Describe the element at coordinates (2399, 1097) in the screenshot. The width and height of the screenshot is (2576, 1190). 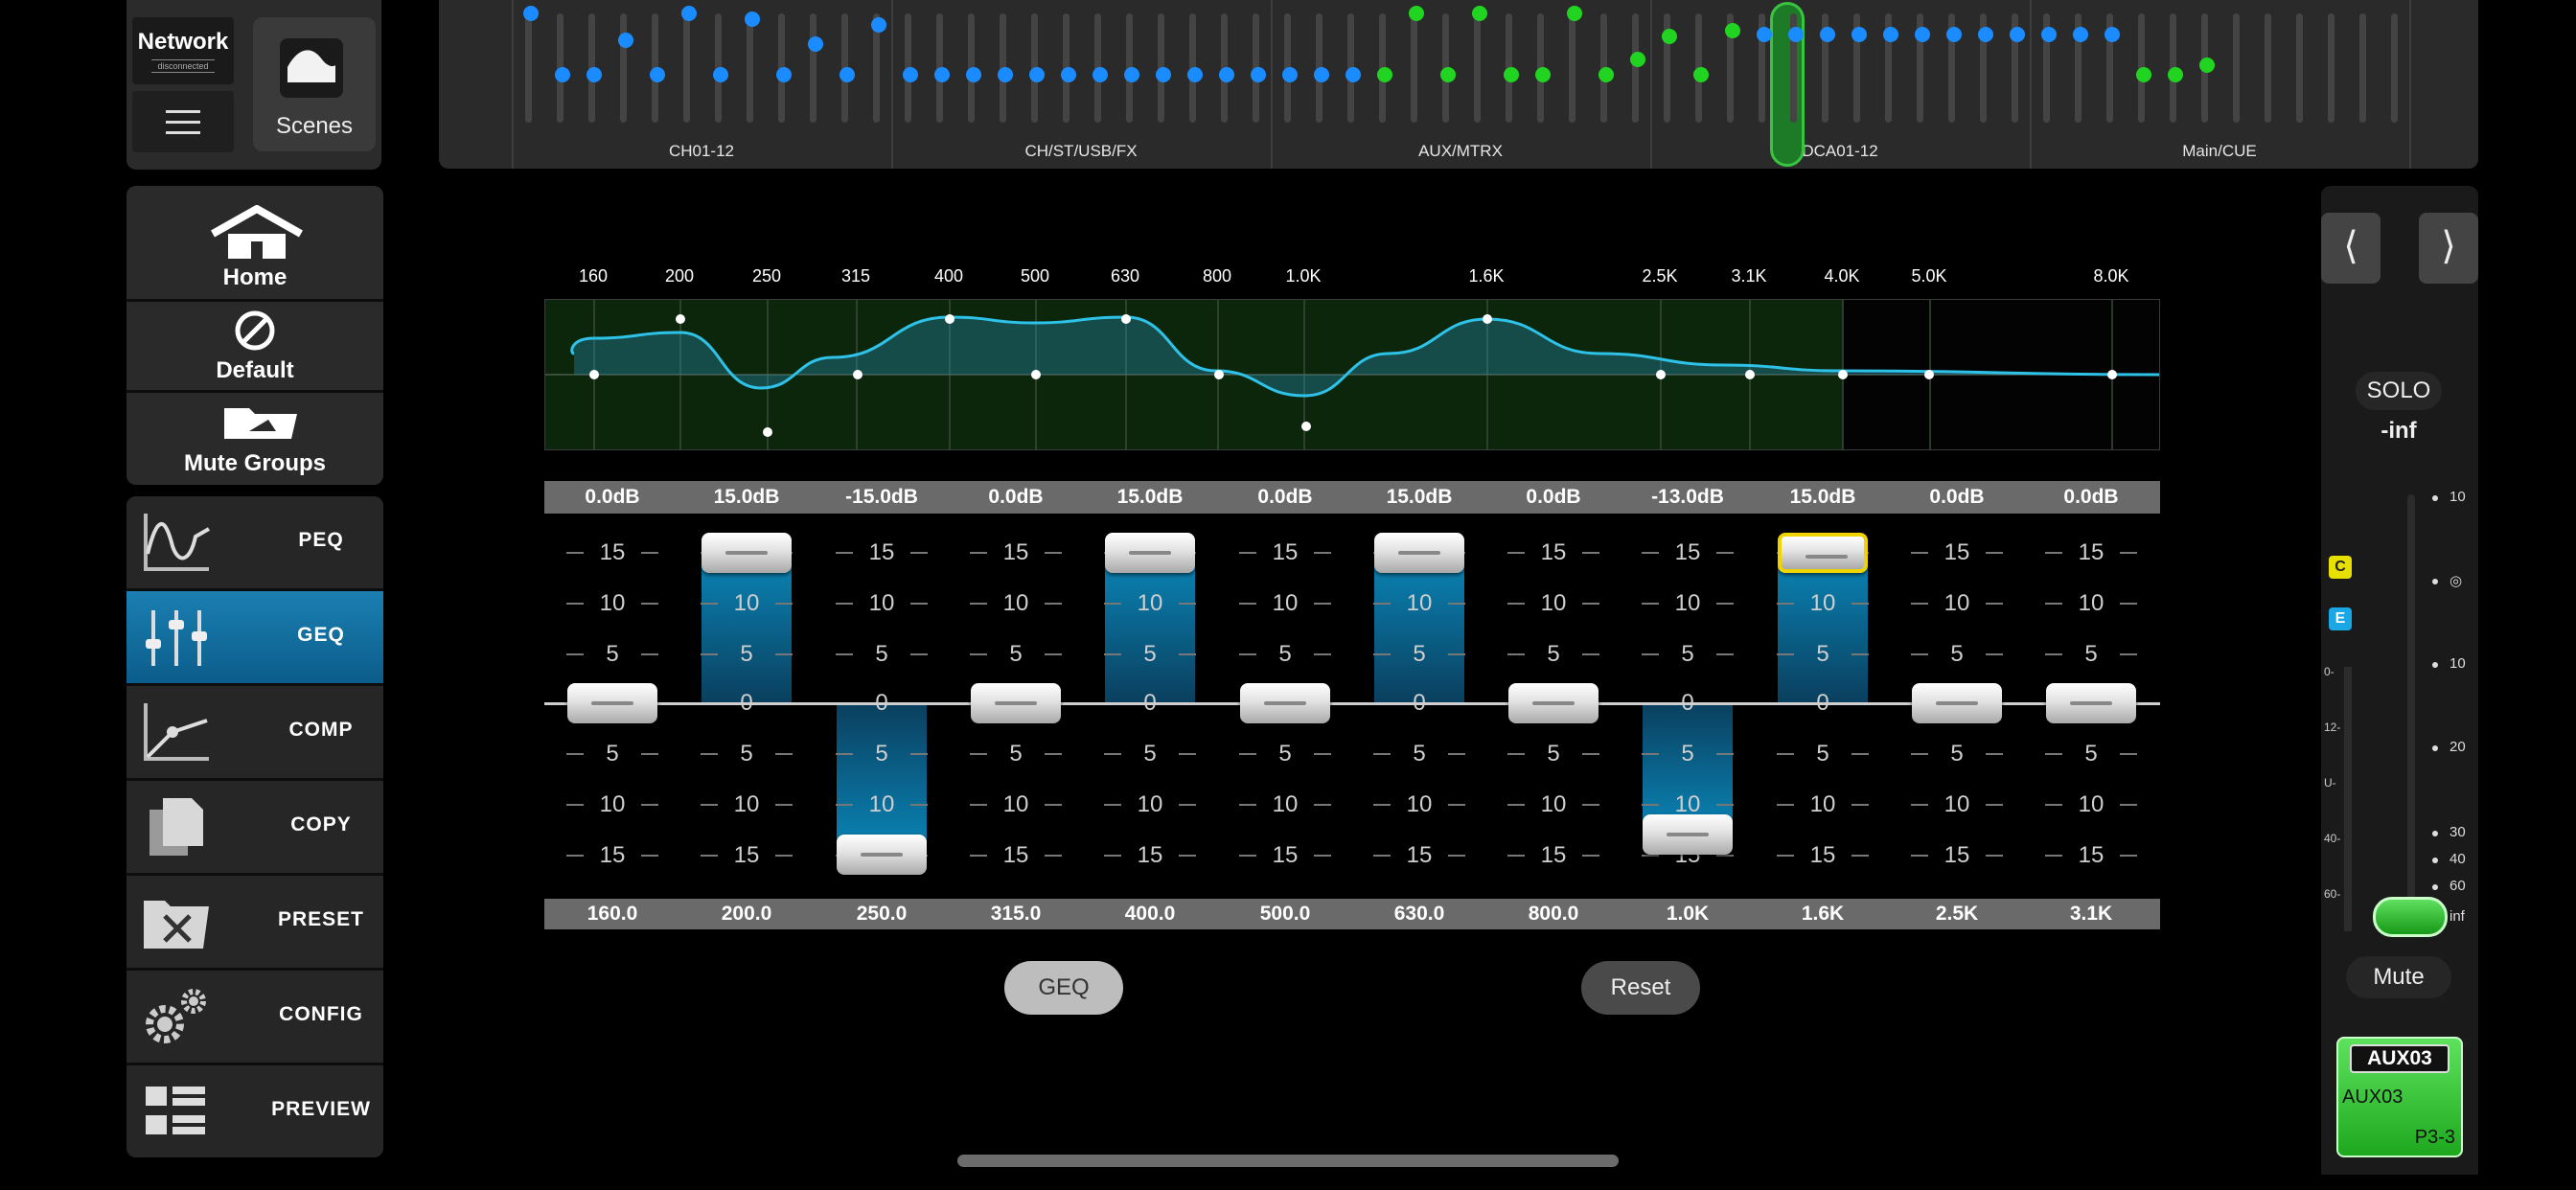
I see `channel-card: AUX03 AUX03 P3-3` at that location.